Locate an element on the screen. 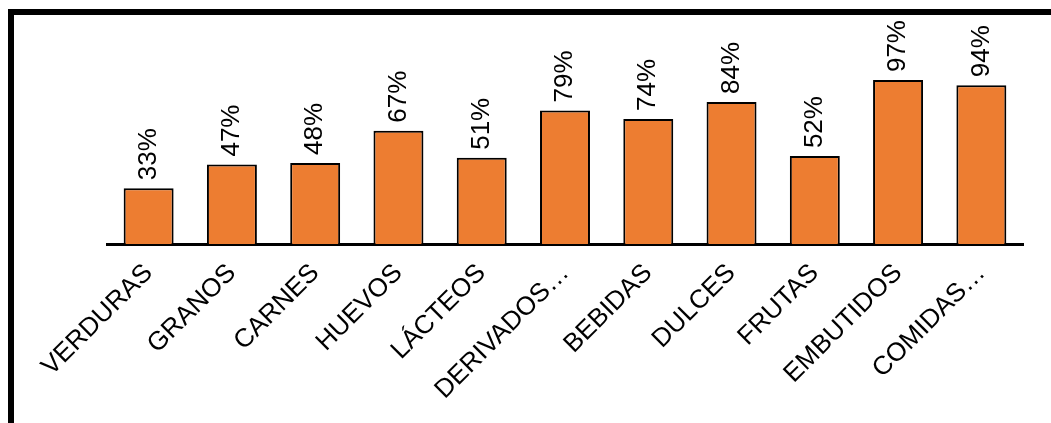  data-label: 52% is located at coordinates (812, 122).